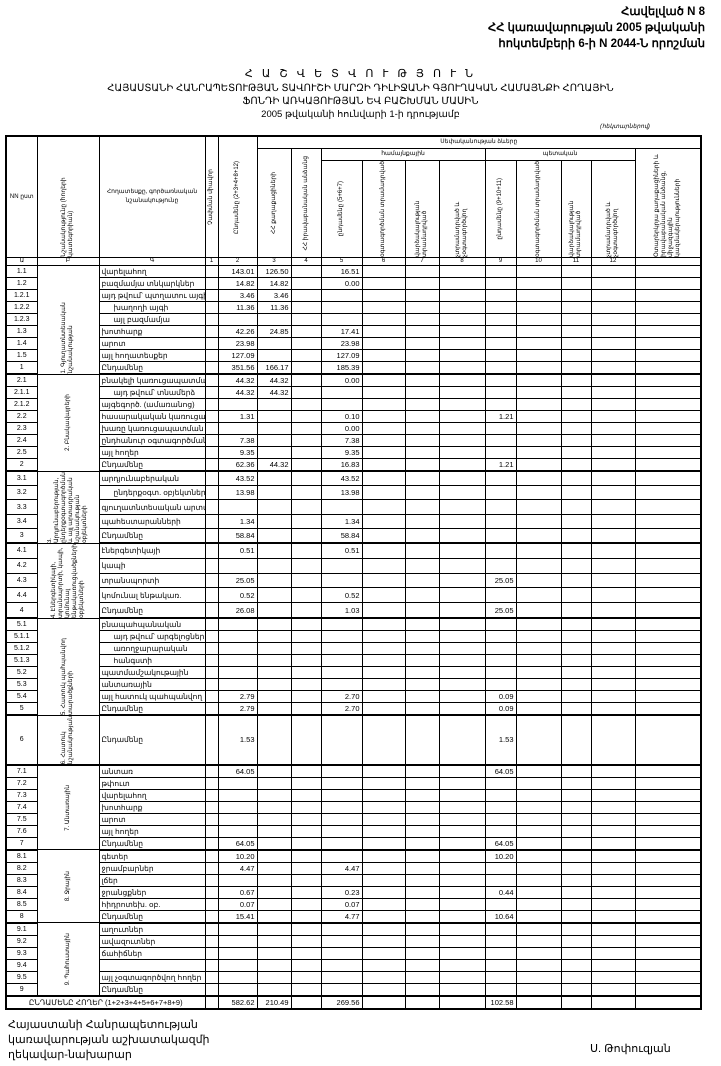  What do you see at coordinates (152, 493) in the screenshot?
I see `row-name: ընդերքօգտ. օբյեկտների` at bounding box center [152, 493].